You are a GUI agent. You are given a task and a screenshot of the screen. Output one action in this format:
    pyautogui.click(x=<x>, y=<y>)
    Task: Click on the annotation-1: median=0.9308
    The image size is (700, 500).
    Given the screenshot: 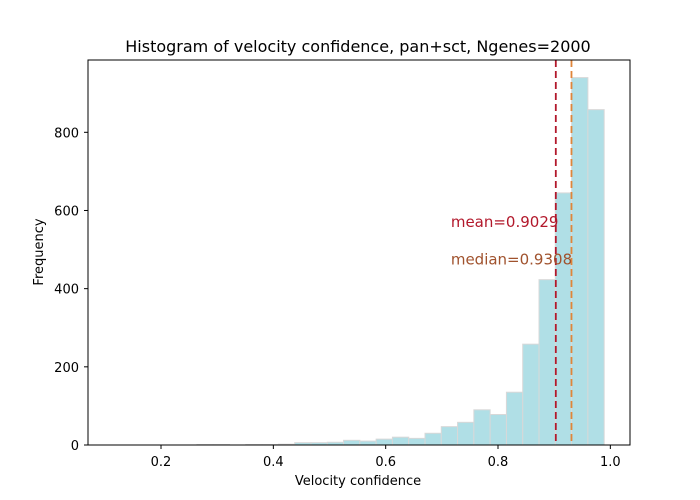 What is the action you would take?
    pyautogui.click(x=511, y=259)
    